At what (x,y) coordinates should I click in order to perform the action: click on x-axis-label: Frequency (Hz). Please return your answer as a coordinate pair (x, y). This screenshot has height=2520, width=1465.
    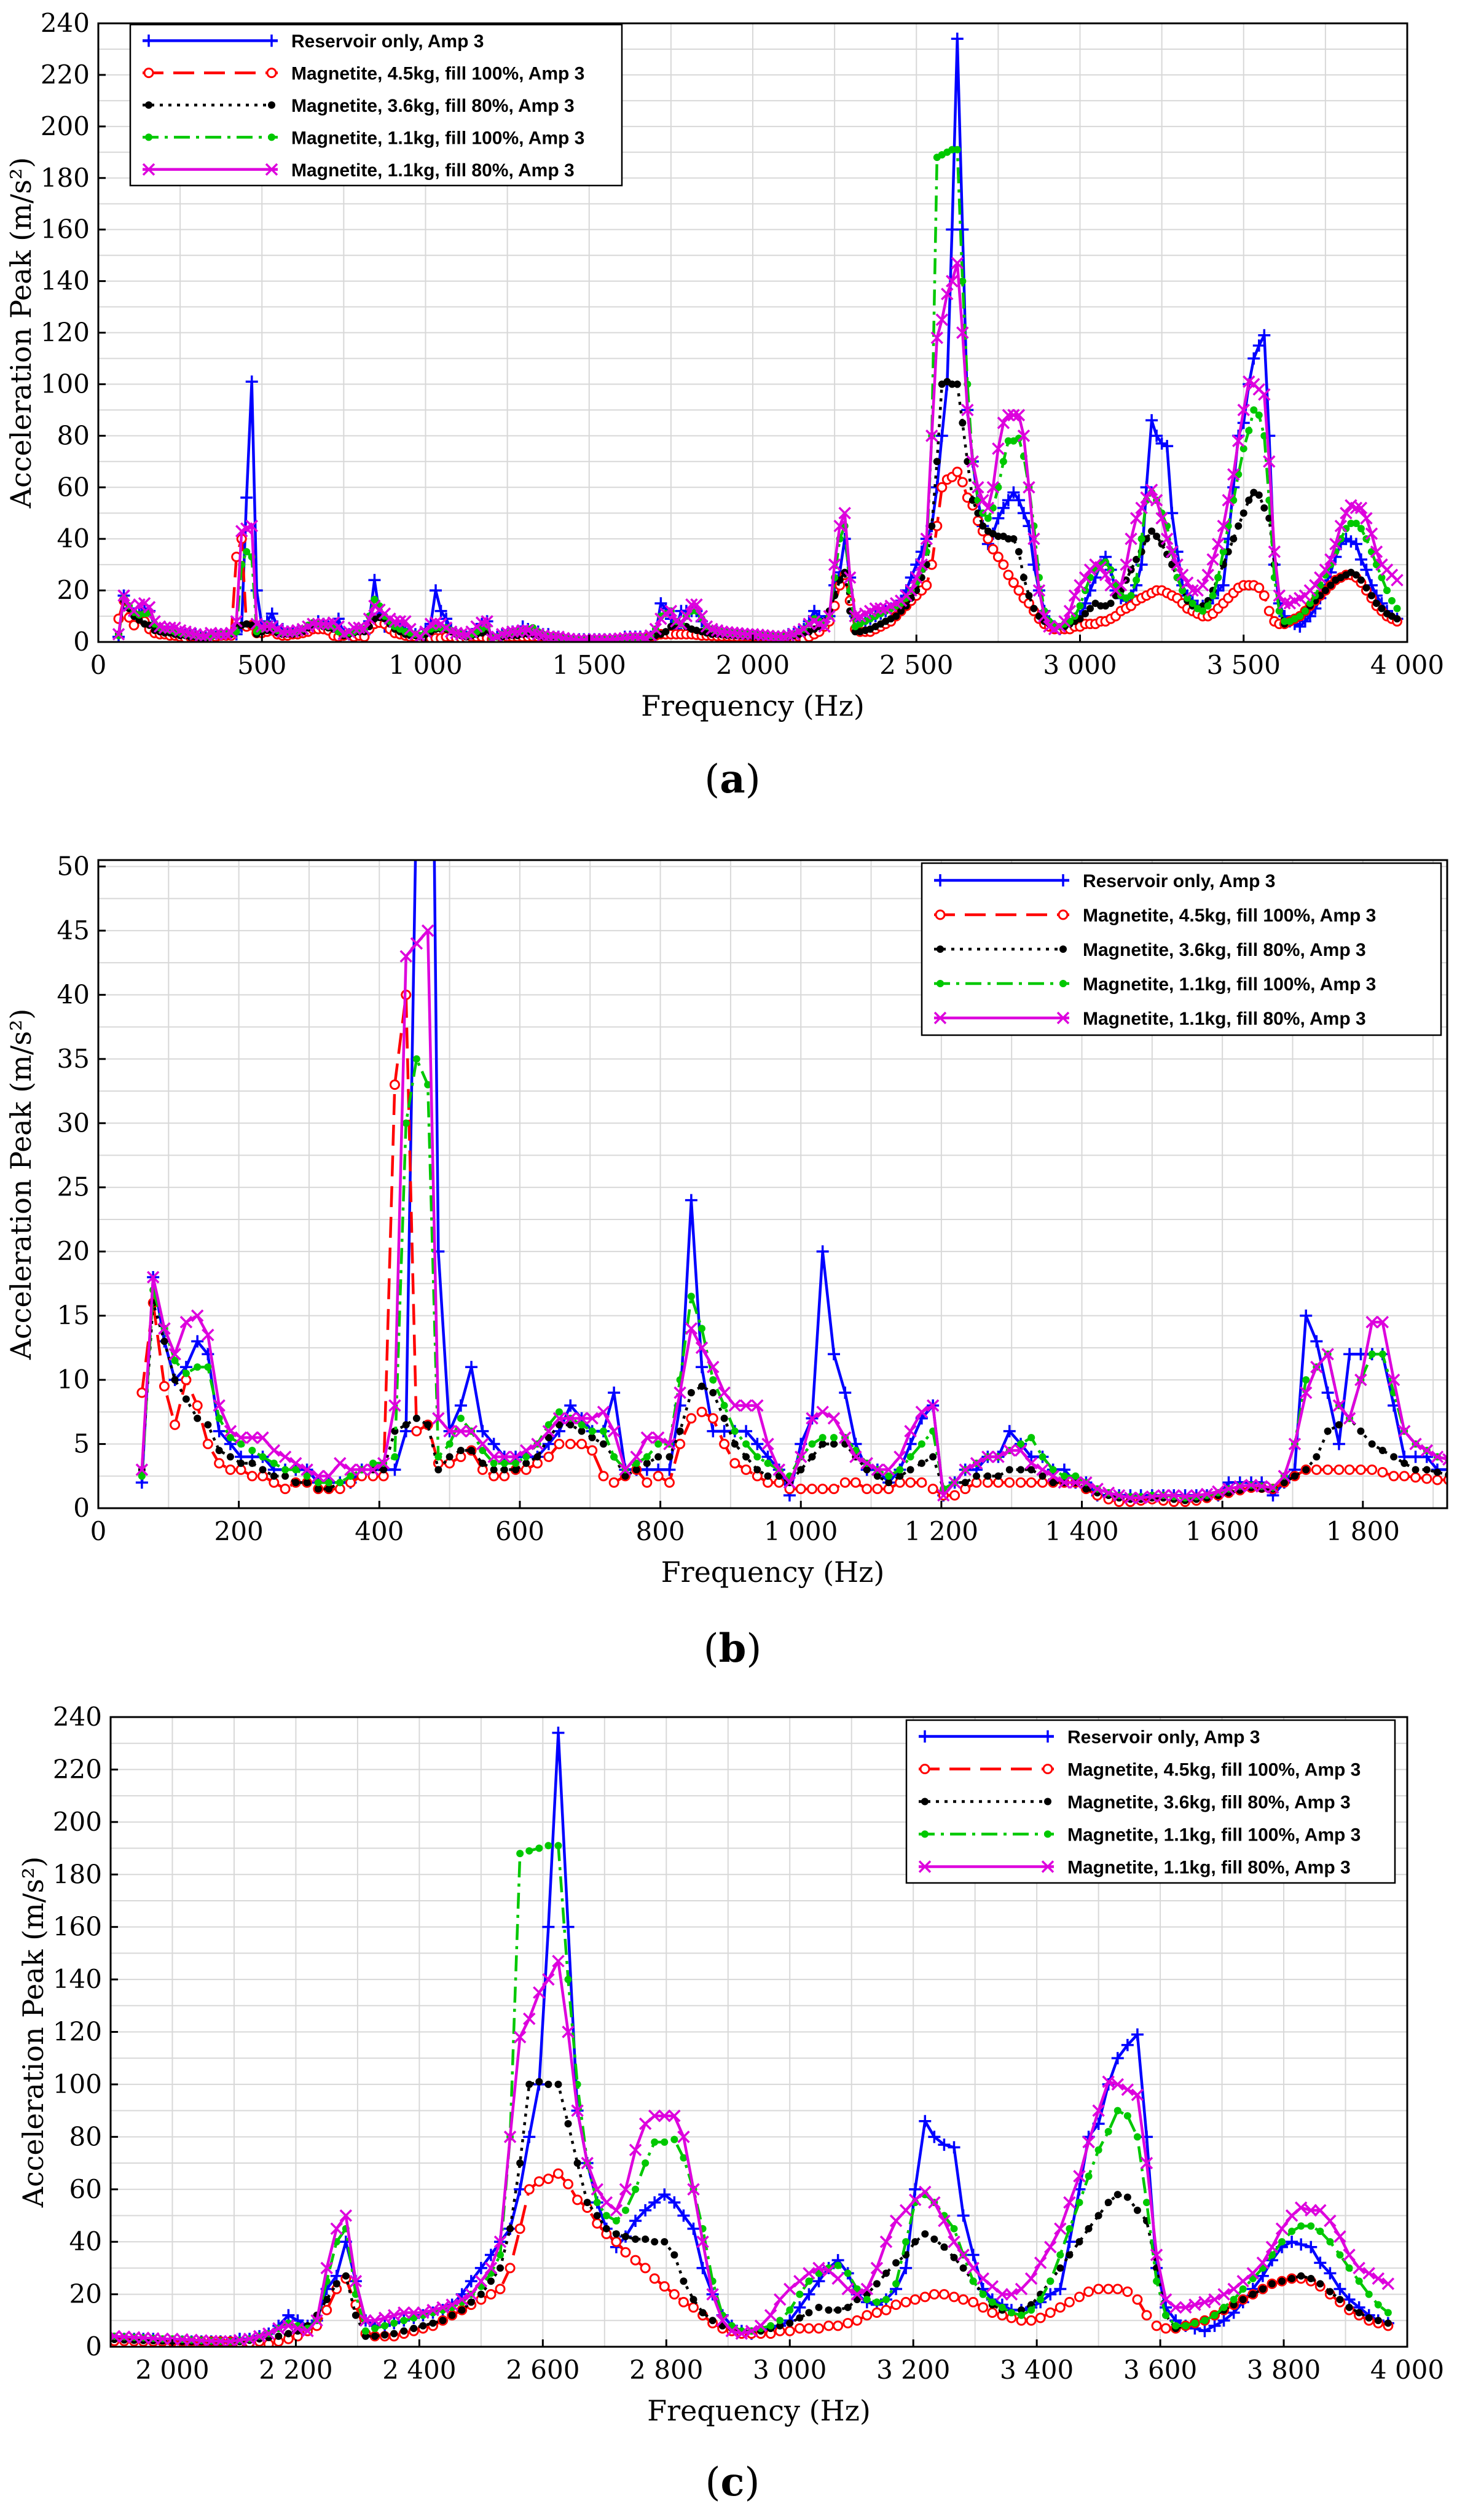
    Looking at the image, I should click on (773, 1572).